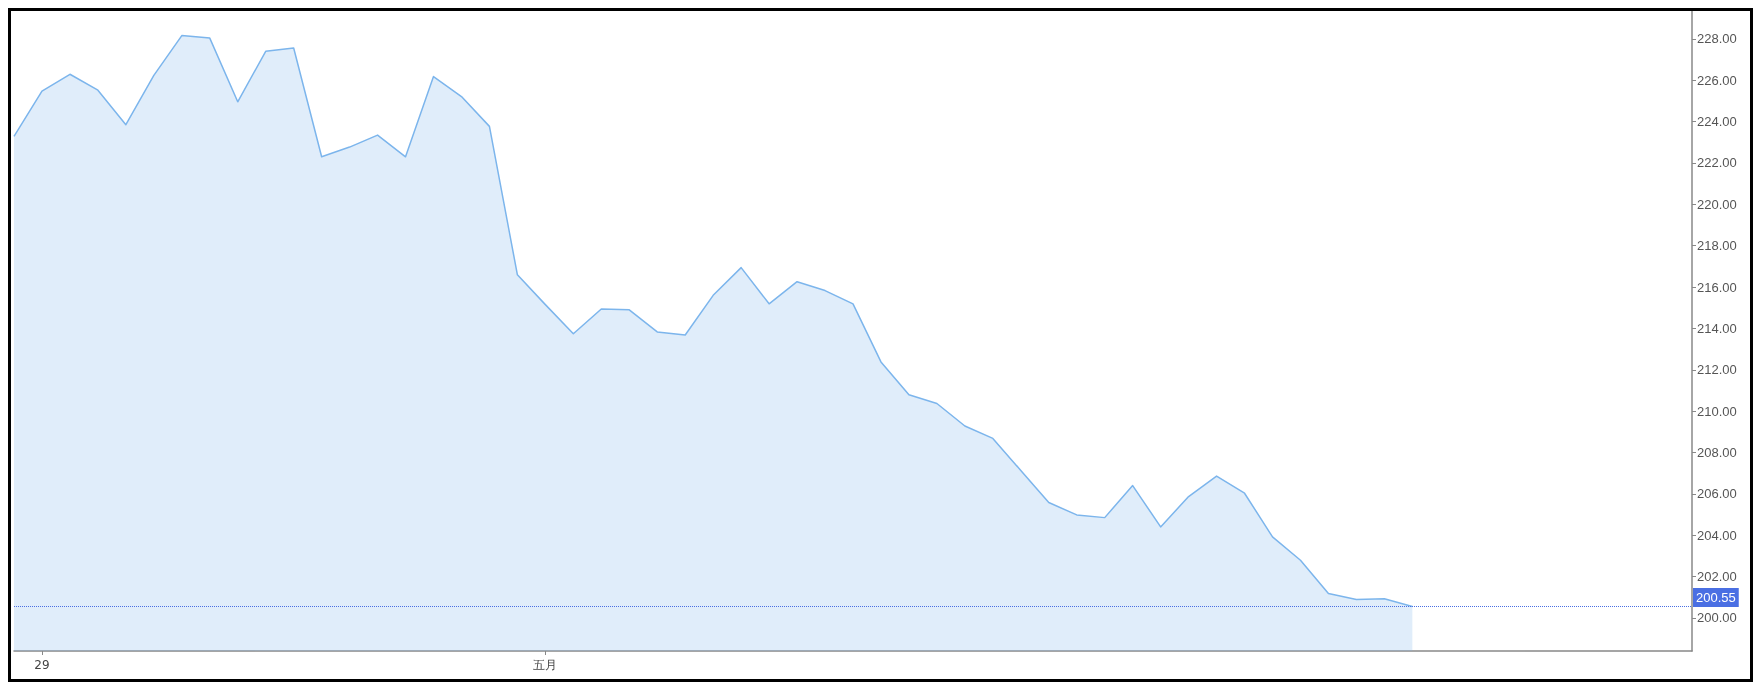 This screenshot has height=690, width=1761. Describe the element at coordinates (1717, 577) in the screenshot. I see `y-tick-label: 202.00` at that location.